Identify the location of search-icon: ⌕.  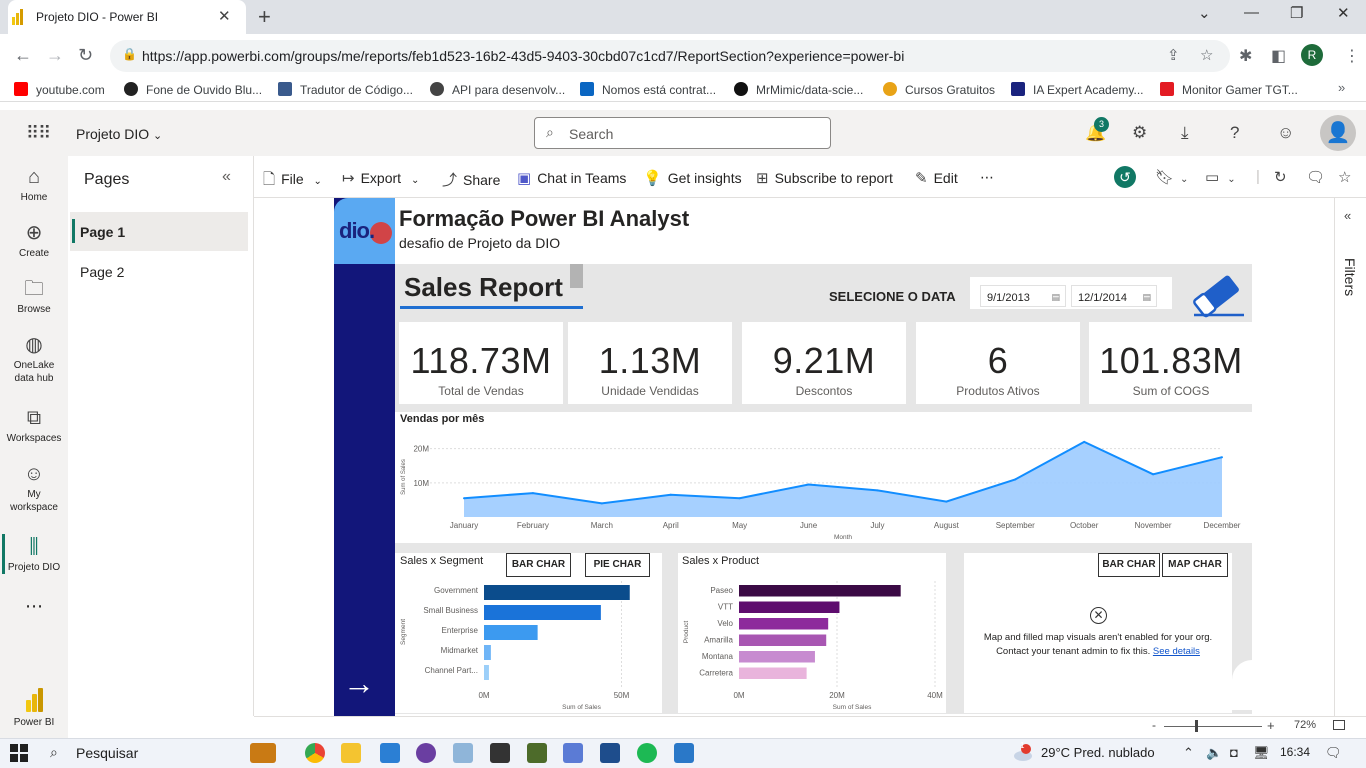
(54, 752).